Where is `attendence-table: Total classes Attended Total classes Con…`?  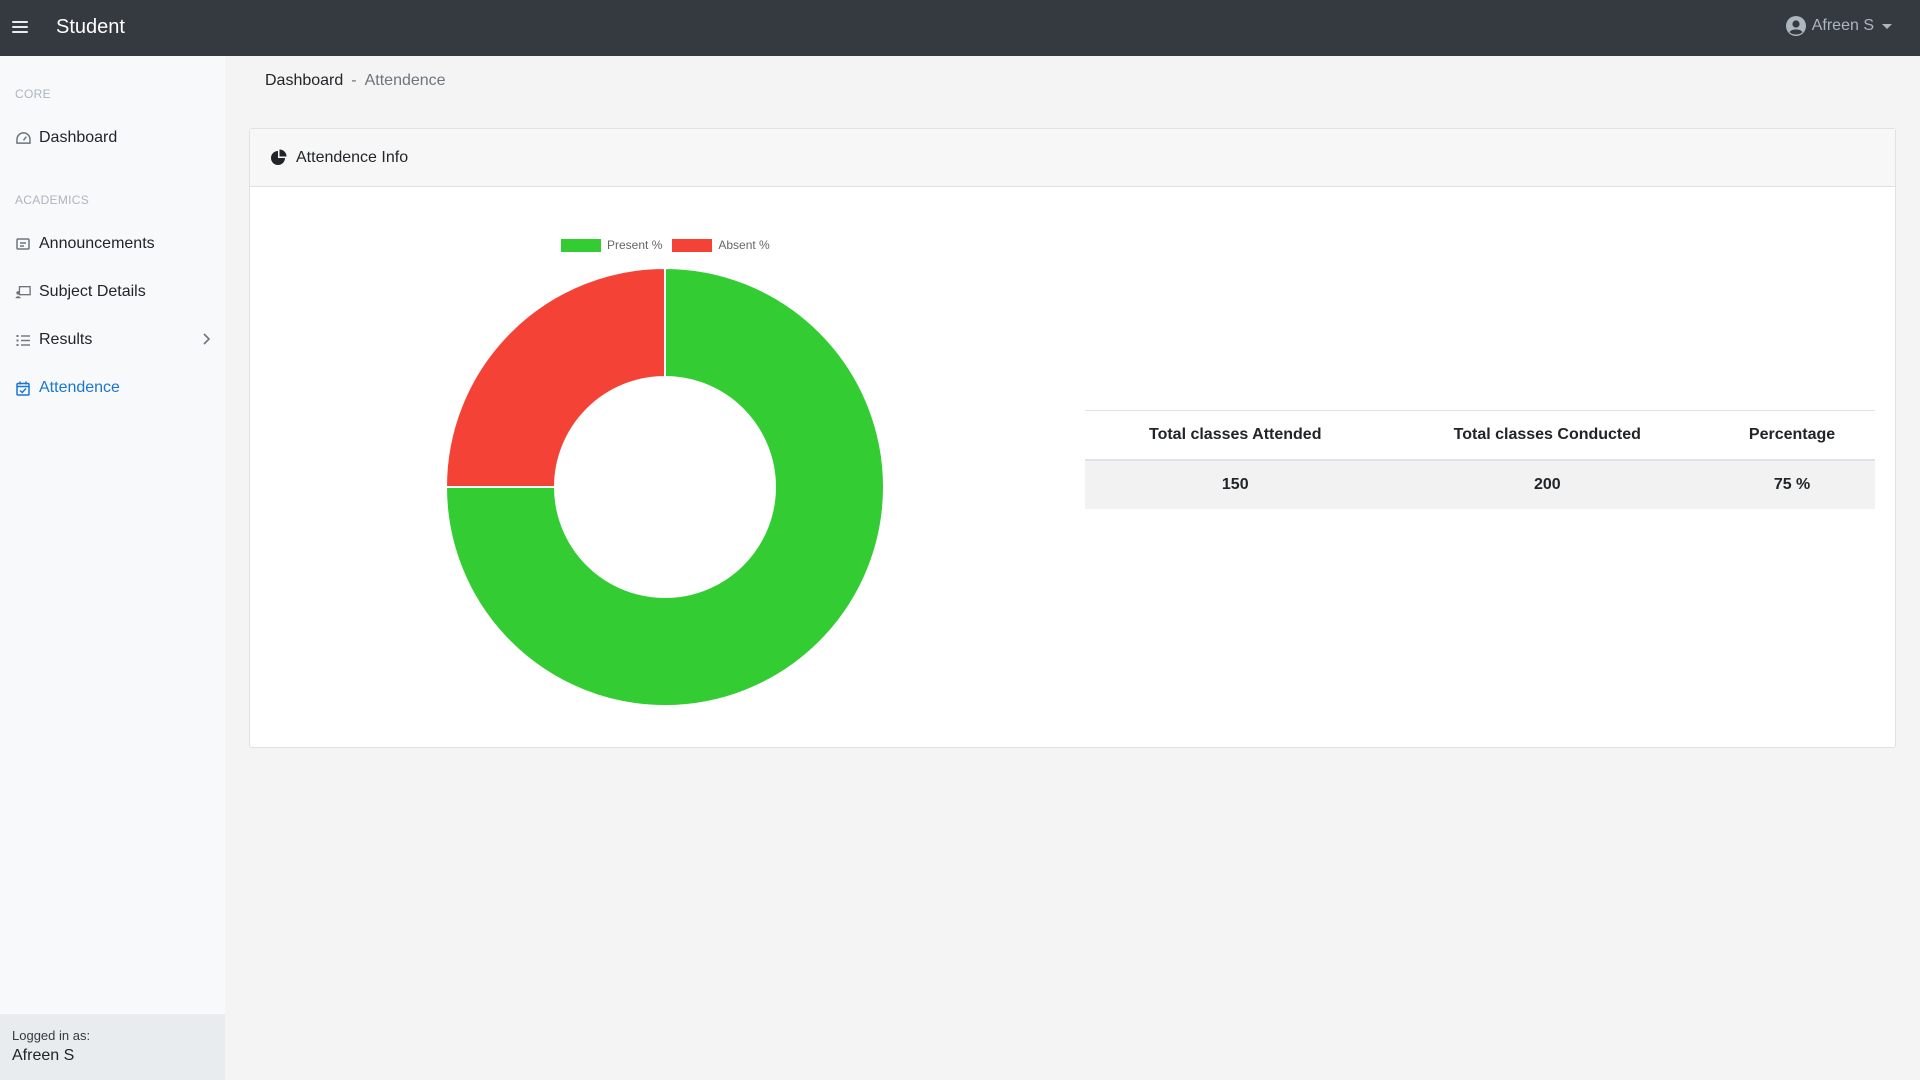
attendence-table: Total classes Attended Total classes Con… is located at coordinates (1480, 459).